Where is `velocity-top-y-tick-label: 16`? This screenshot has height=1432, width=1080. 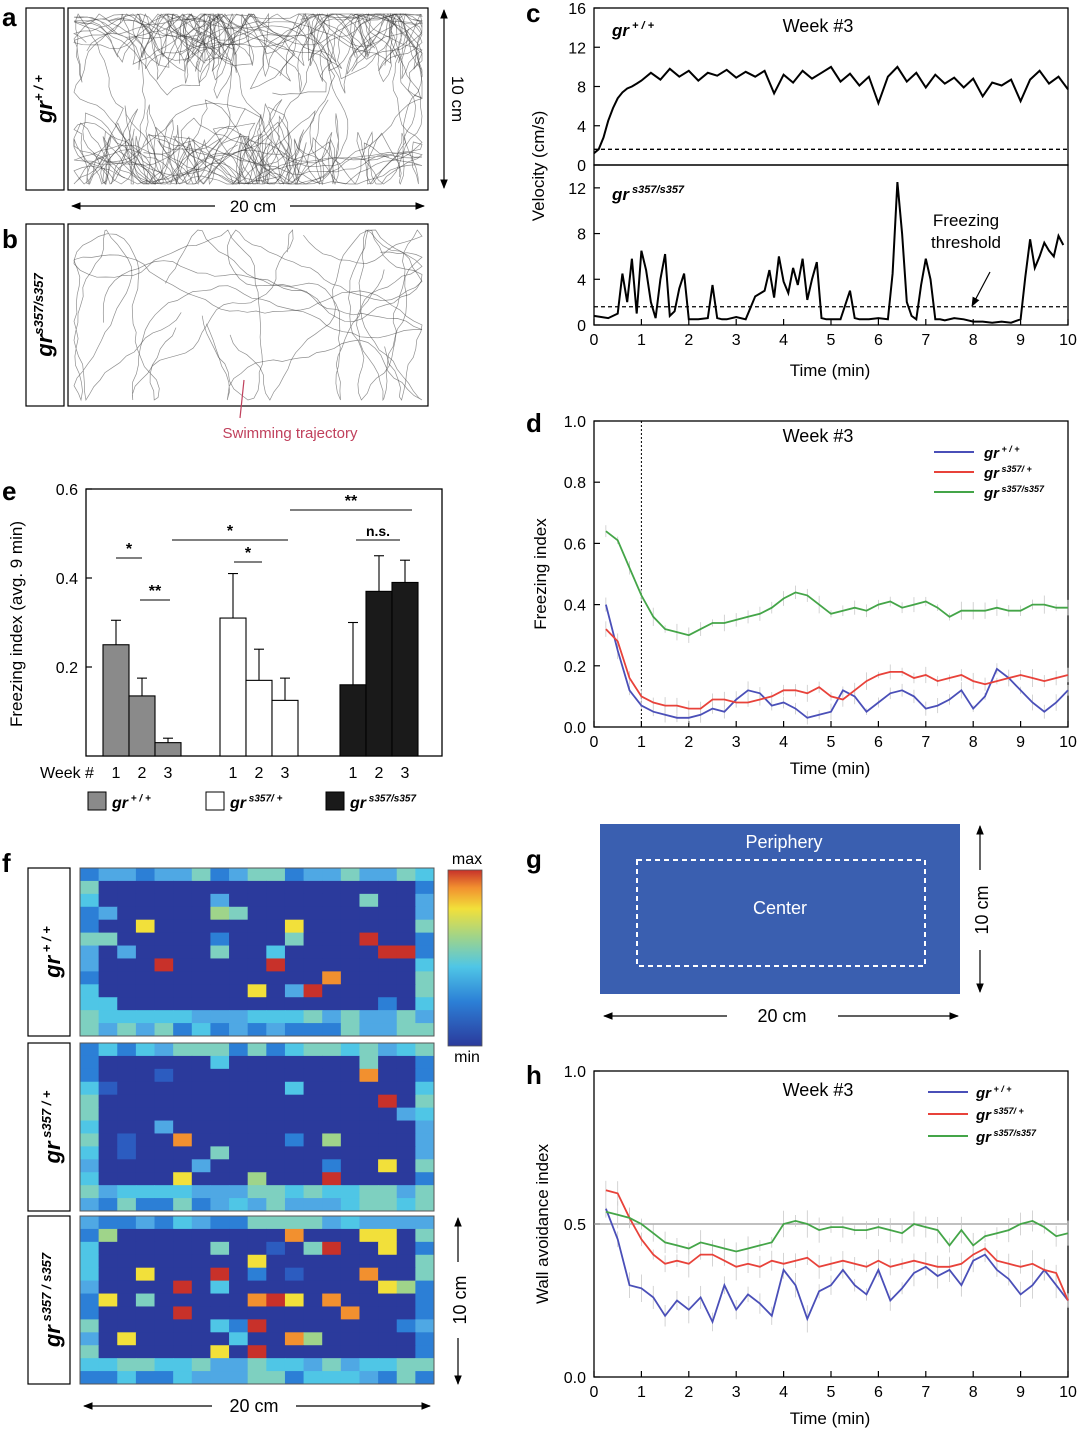
velocity-top-y-tick-label: 16 is located at coordinates (577, 9).